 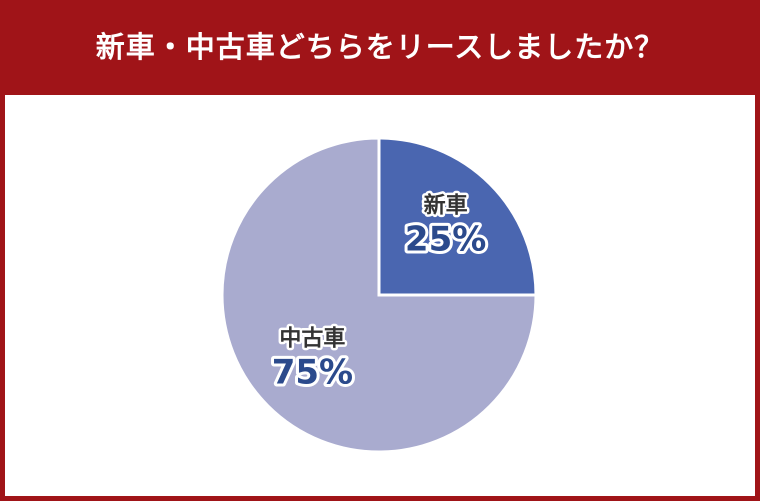 I want to click on pie-slice, so click(x=457, y=216).